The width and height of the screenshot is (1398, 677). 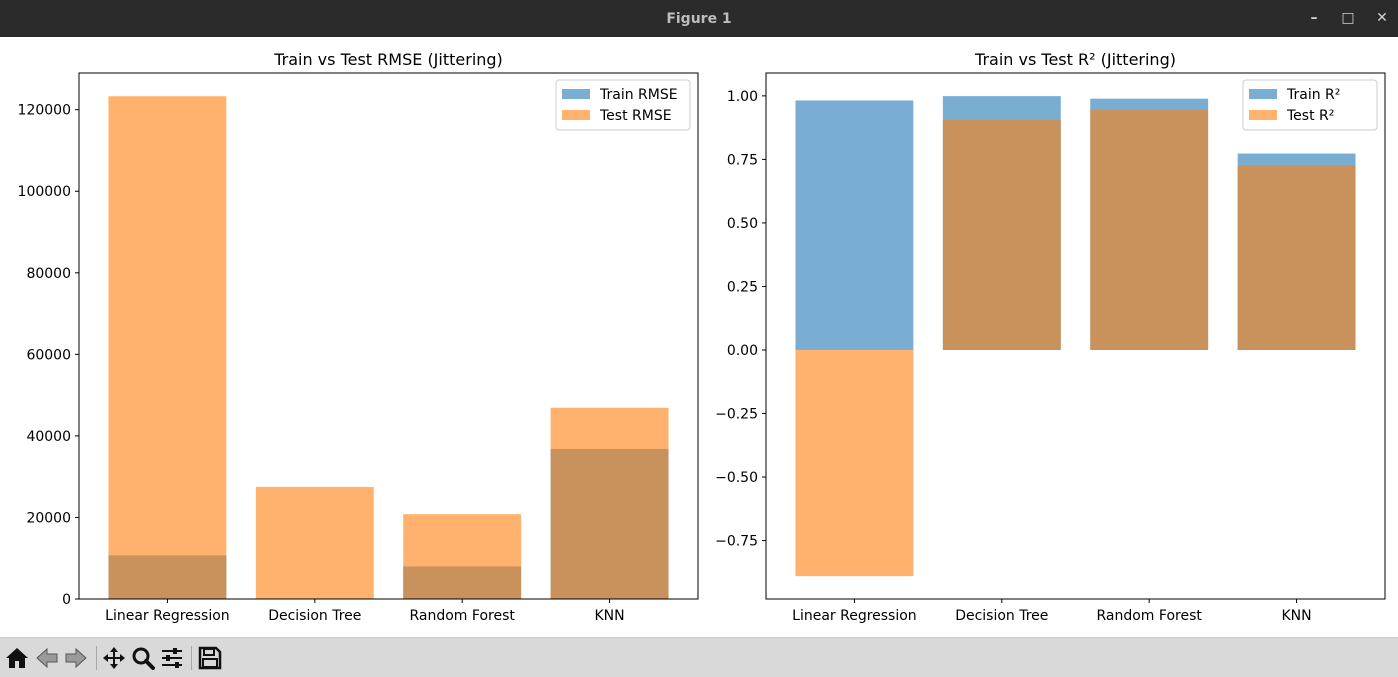 I want to click on pan-button, so click(x=114, y=658).